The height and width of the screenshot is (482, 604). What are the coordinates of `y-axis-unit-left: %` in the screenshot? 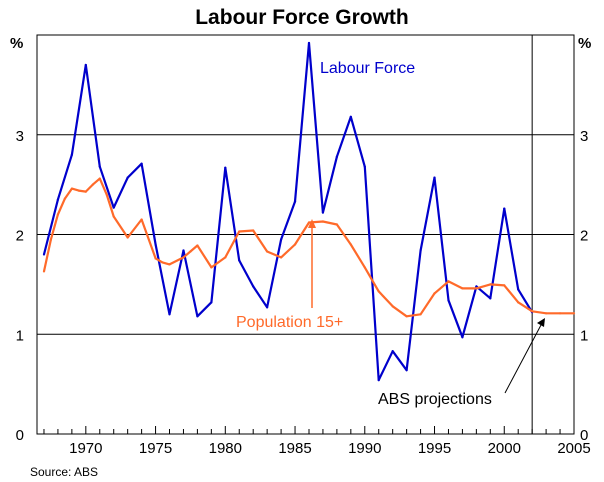 It's located at (16, 43).